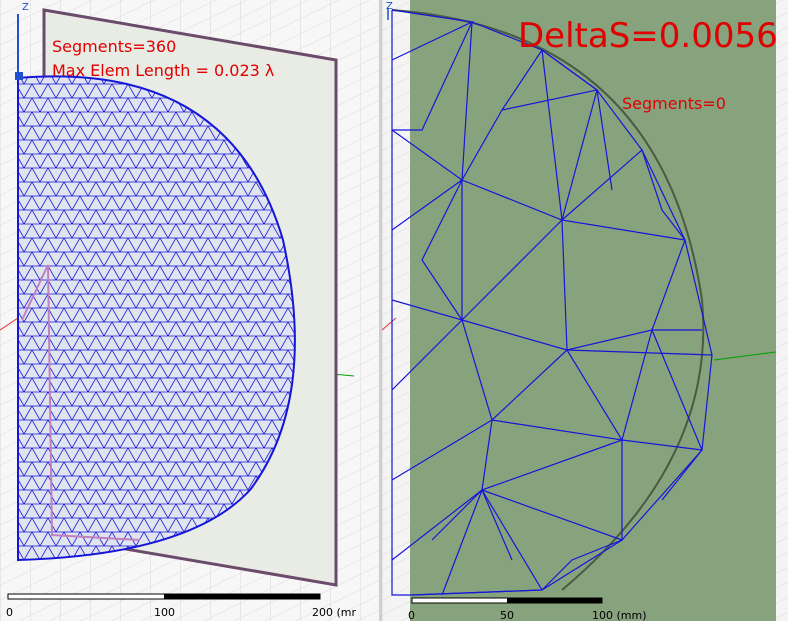  I want to click on ruler-tick-1: 100, so click(164, 612).